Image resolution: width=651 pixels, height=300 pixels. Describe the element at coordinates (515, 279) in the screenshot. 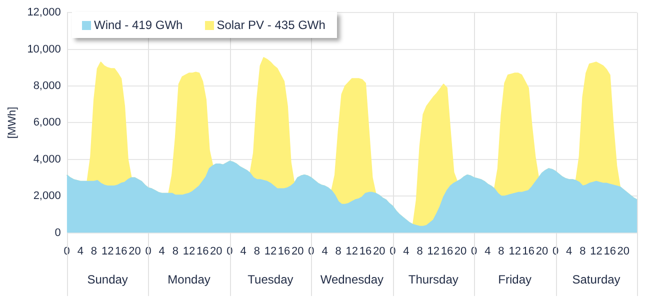

I see `text: Friday` at that location.